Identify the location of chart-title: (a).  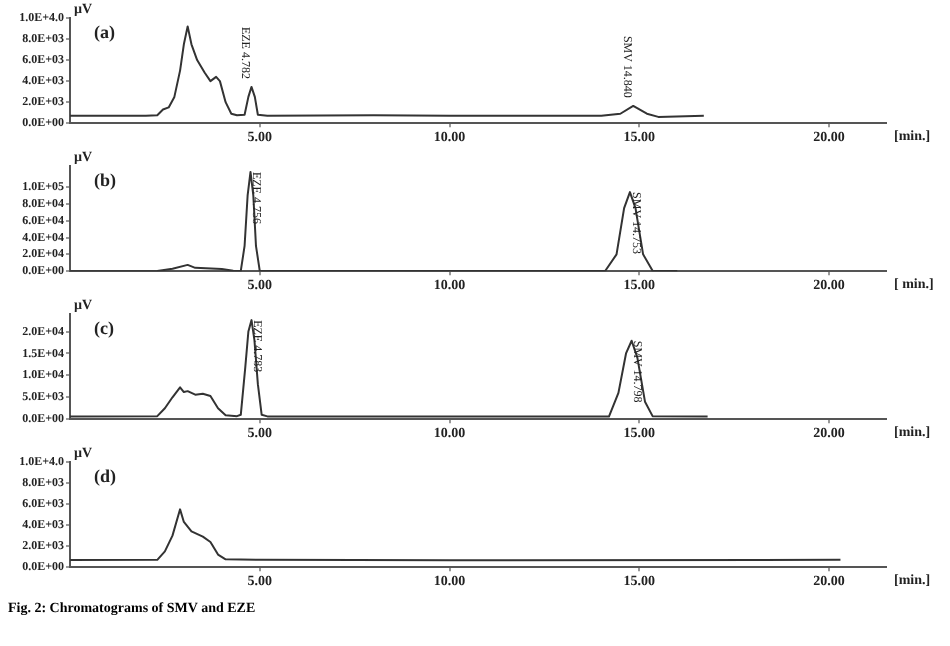
(104, 31).